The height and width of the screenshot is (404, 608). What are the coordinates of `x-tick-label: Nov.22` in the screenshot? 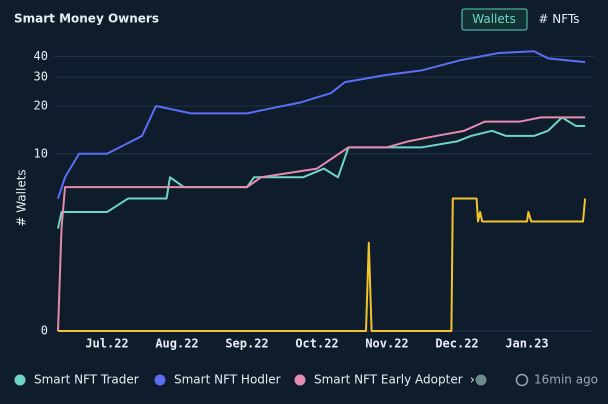 It's located at (386, 344).